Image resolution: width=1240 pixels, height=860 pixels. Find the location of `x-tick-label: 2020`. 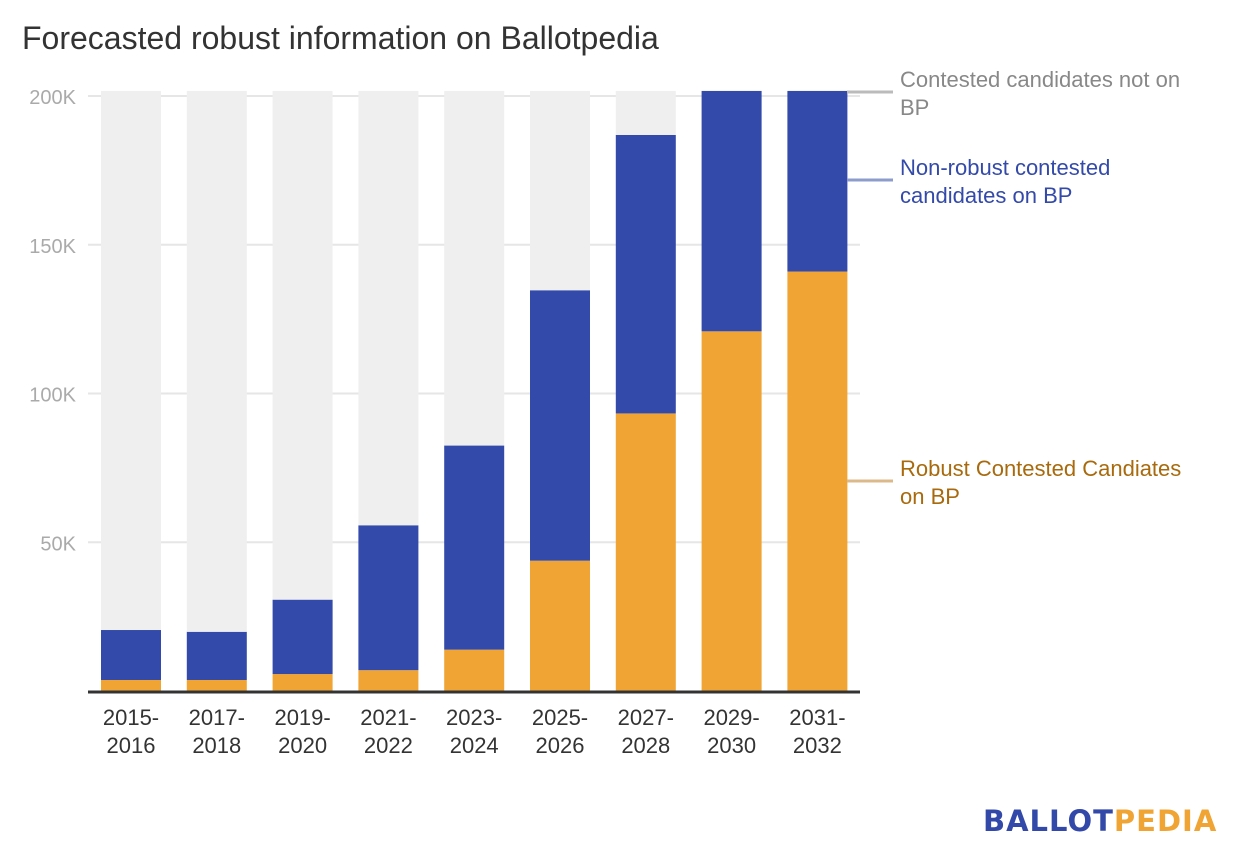

x-tick-label: 2020 is located at coordinates (302, 745).